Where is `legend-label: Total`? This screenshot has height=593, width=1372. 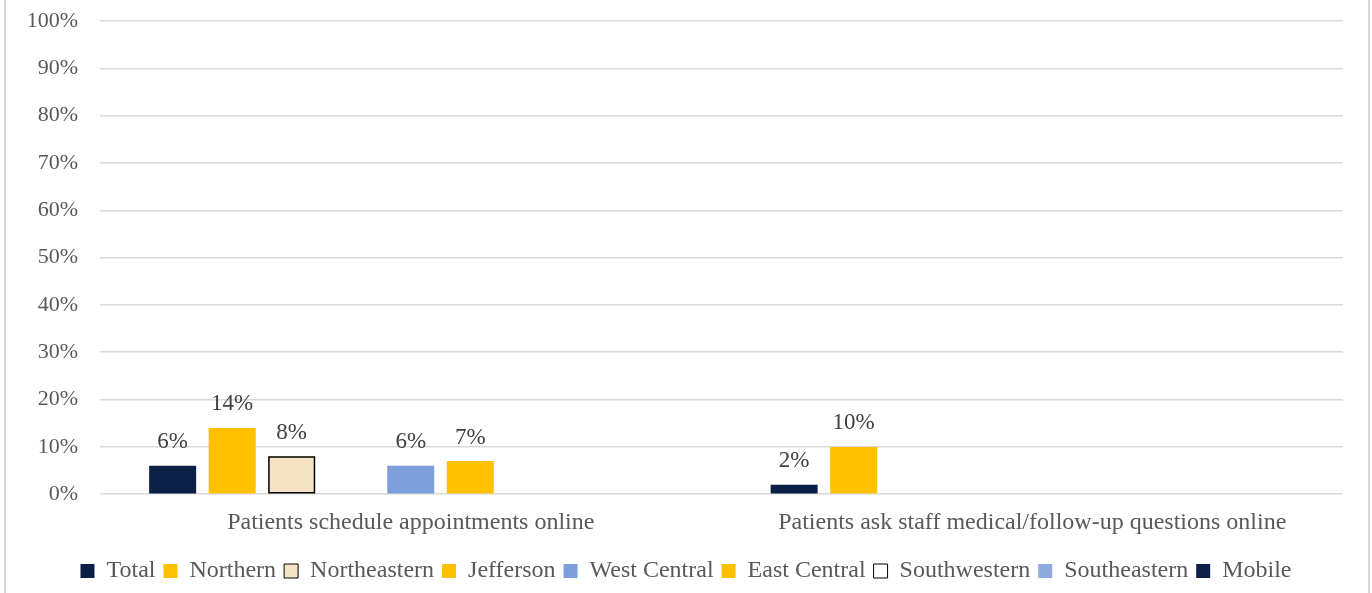 legend-label: Total is located at coordinates (131, 569).